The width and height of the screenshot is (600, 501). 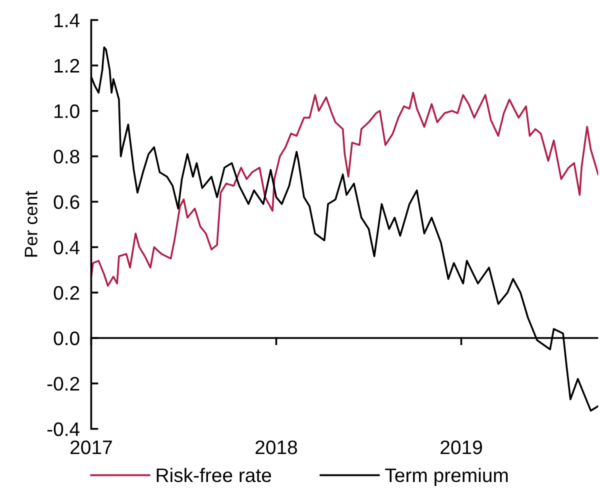 What do you see at coordinates (461, 447) in the screenshot?
I see `x-tick-label: 2019` at bounding box center [461, 447].